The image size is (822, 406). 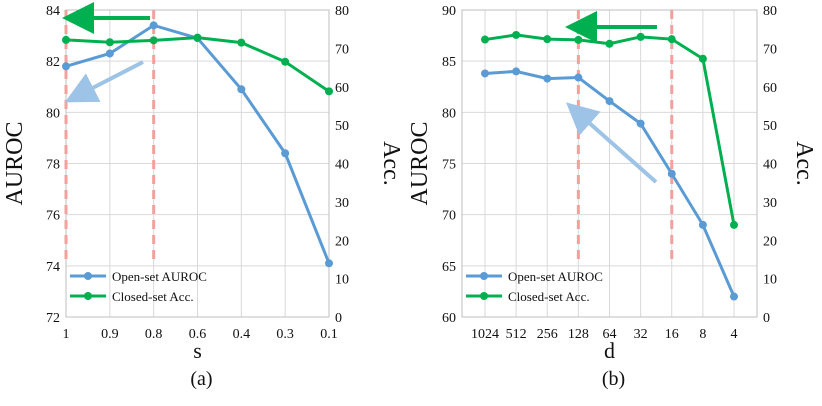 I want to click on y-left-tick-label: 75, so click(x=449, y=165).